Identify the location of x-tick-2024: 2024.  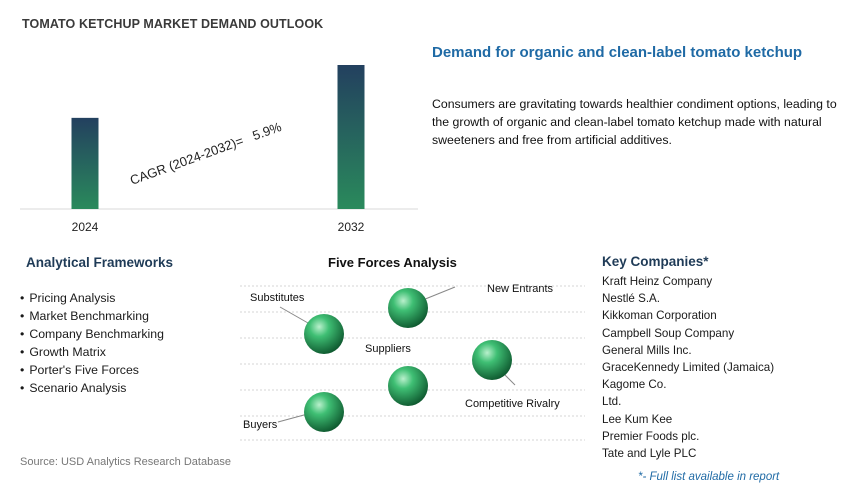
(85, 227).